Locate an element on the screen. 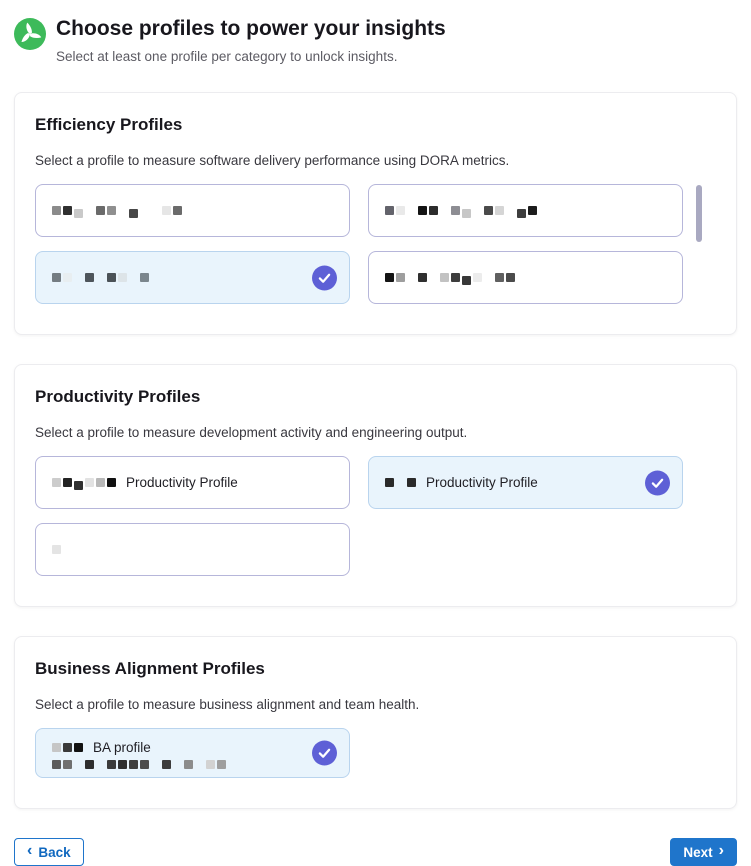 This screenshot has height=866, width=751. profile-card-label: BA profile is located at coordinates (122, 747).